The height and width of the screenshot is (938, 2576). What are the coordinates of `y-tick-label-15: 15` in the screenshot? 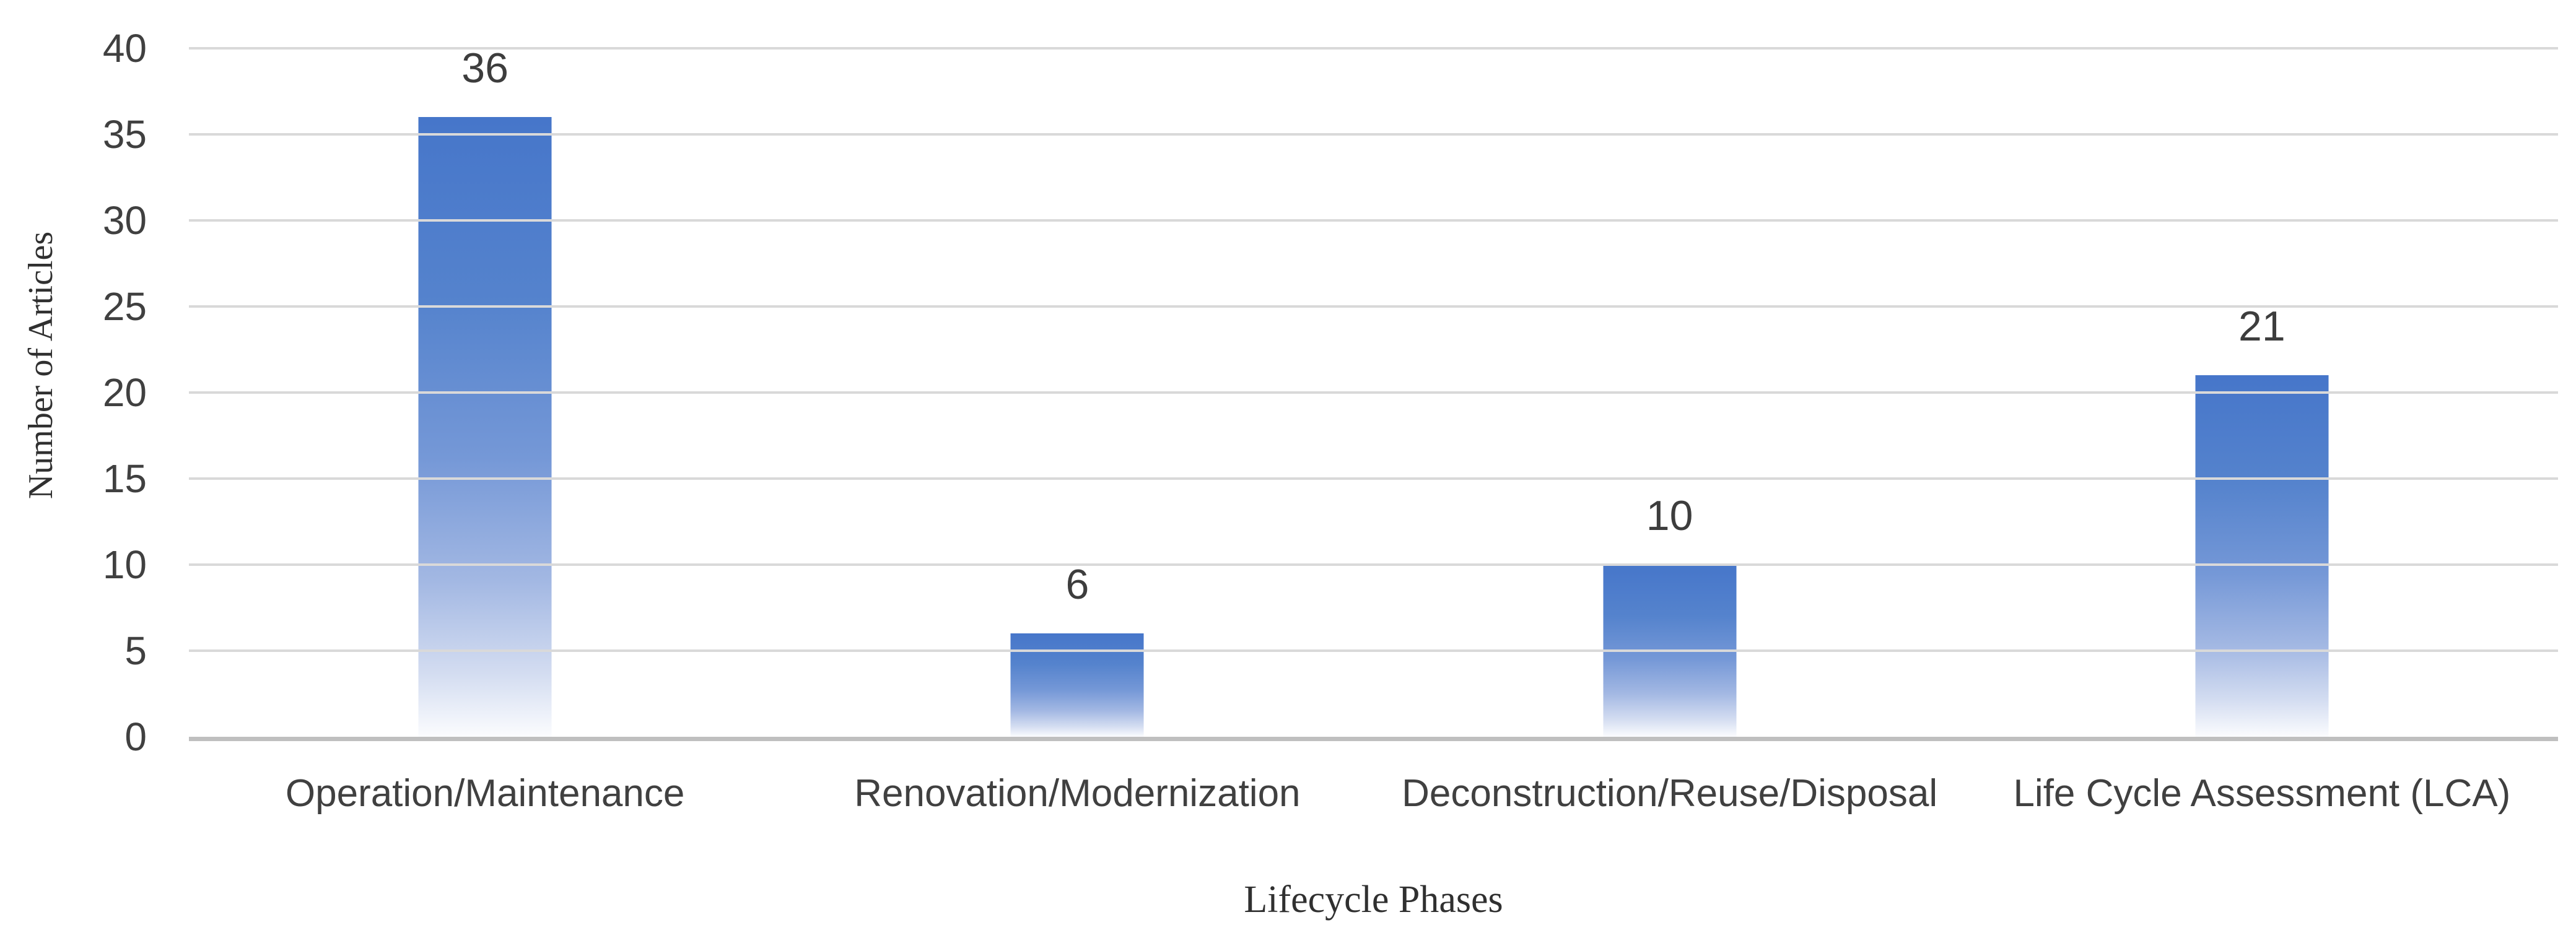 It's located at (124, 478).